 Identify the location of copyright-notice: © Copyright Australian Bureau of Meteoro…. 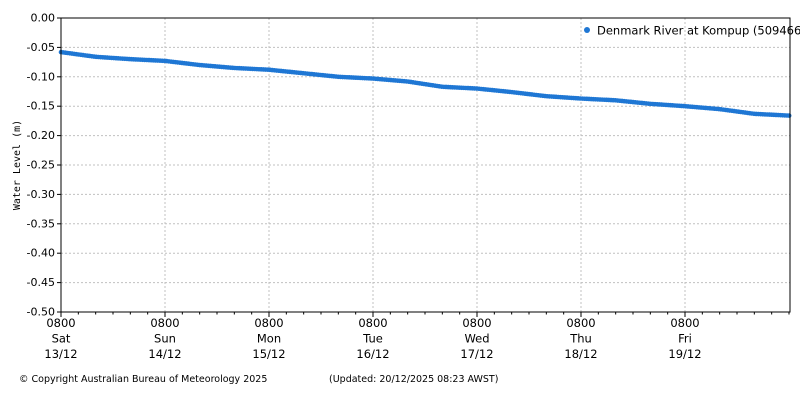
(143, 379).